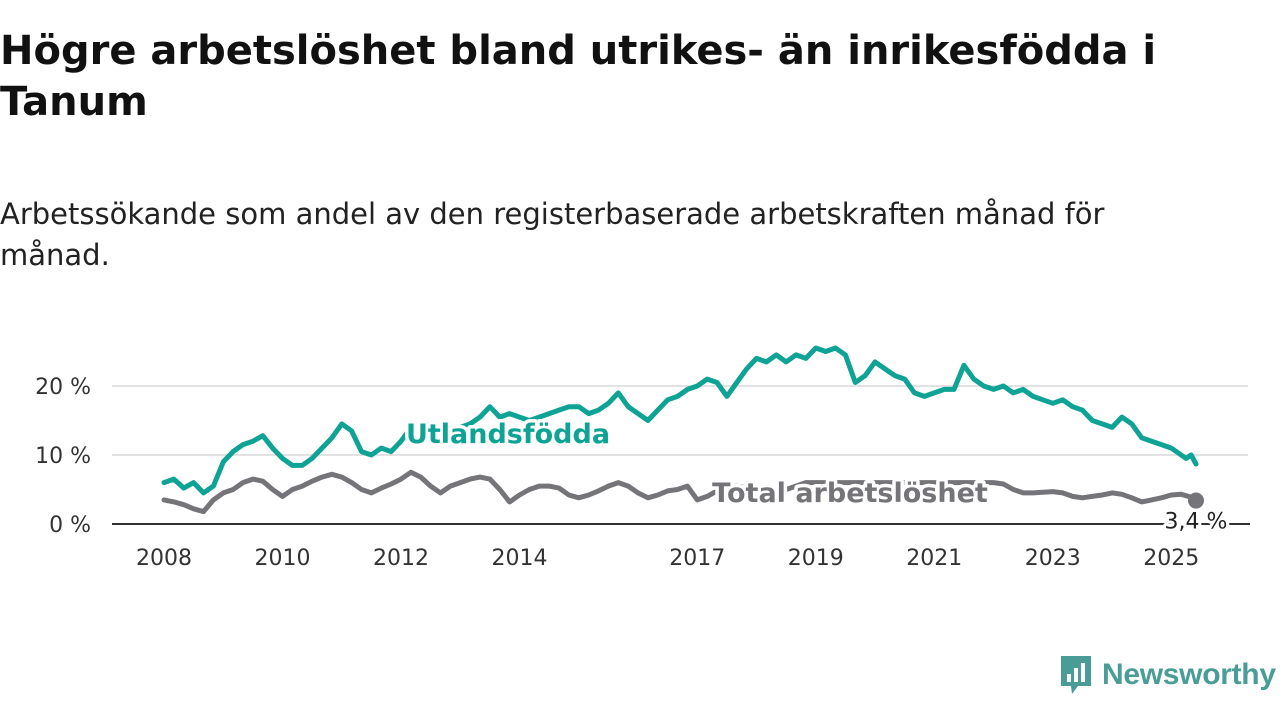  Describe the element at coordinates (283, 558) in the screenshot. I see `x-tick-label: 2010` at that location.